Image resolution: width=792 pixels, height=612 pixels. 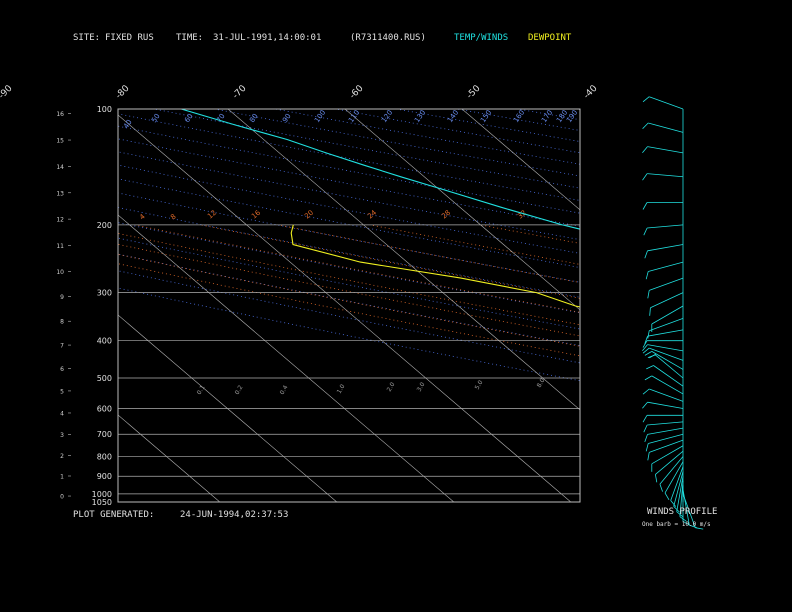 What do you see at coordinates (354, 117) in the screenshot?
I see `dry-adiabat-label: 110` at bounding box center [354, 117].